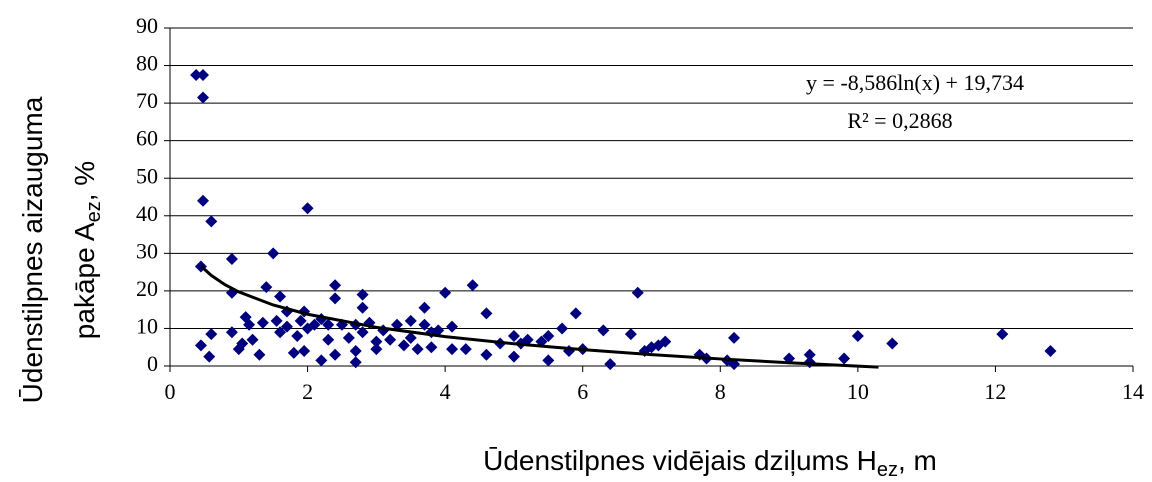 The image size is (1152, 482). Describe the element at coordinates (917, 460) in the screenshot. I see `x-label-part: , m` at that location.